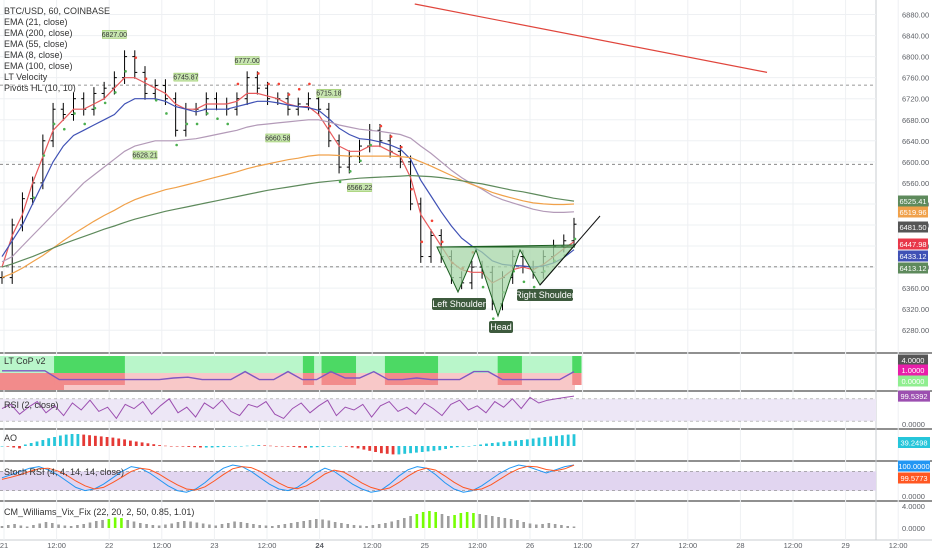 The image size is (932, 550). I want to click on cop-pane-label: LT CoP v2, so click(25, 361).